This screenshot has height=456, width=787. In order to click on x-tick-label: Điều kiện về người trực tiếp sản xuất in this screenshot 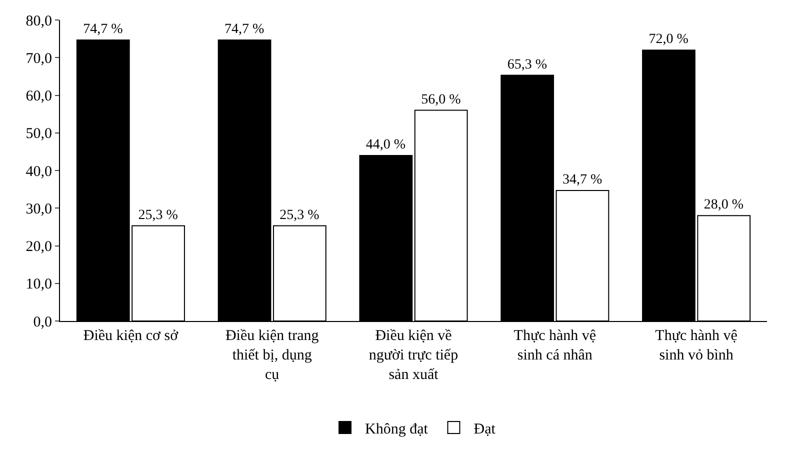, I will do `click(413, 355)`.